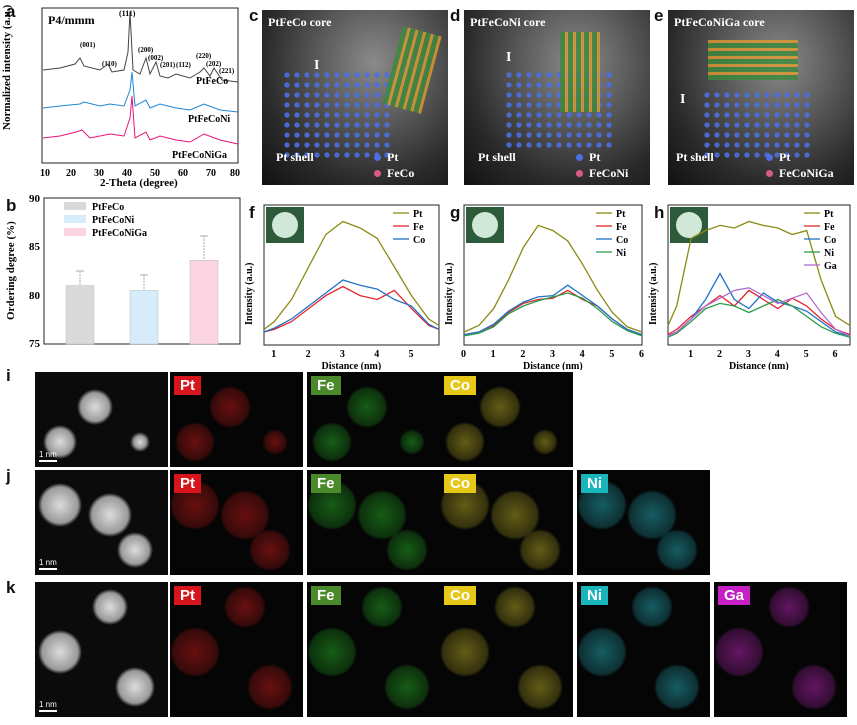 The height and width of the screenshot is (725, 857). I want to click on panel-label-i: i, so click(8, 375).